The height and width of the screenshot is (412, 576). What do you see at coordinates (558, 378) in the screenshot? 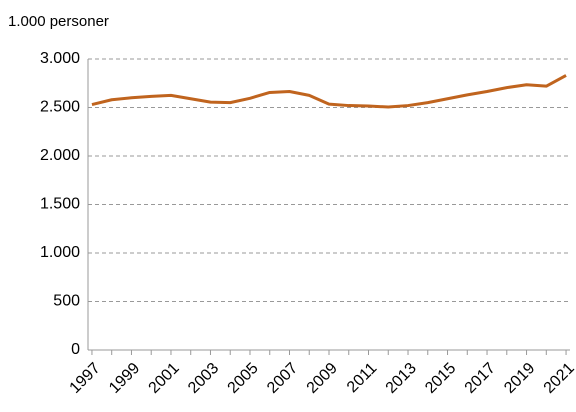
I see `x-tick-label: 2021` at bounding box center [558, 378].